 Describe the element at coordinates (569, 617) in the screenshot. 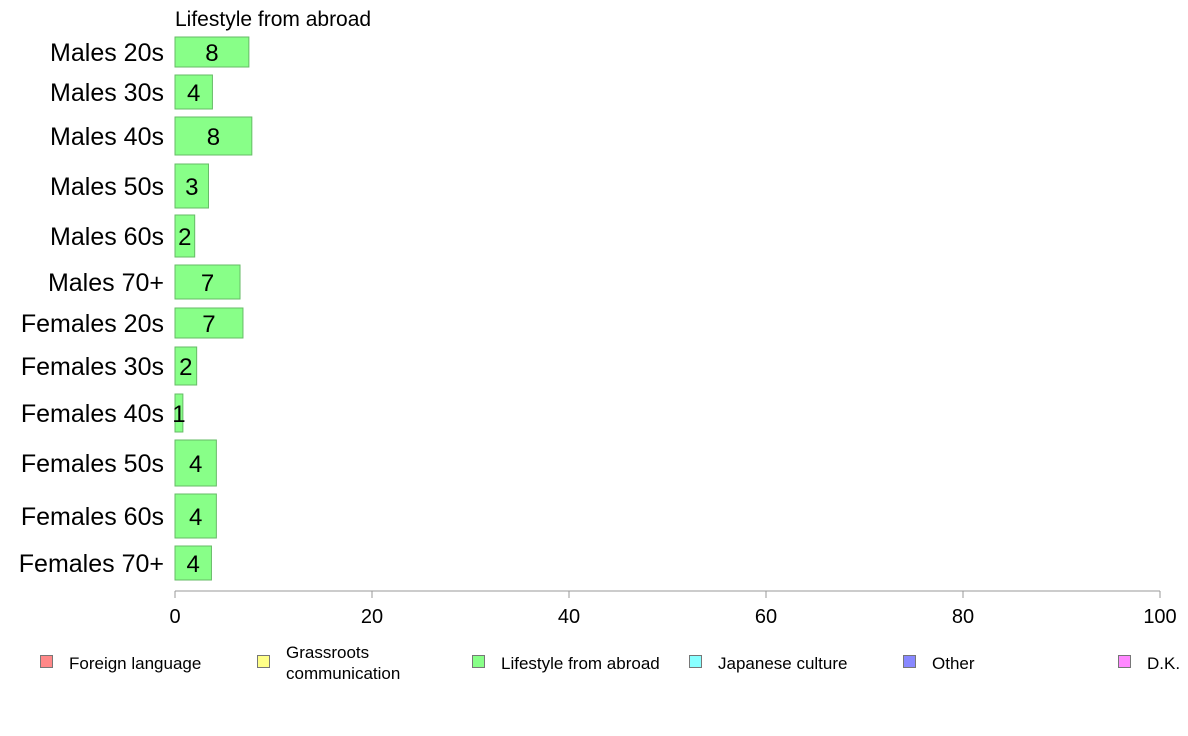

I see `x-tick-label: 40` at that location.